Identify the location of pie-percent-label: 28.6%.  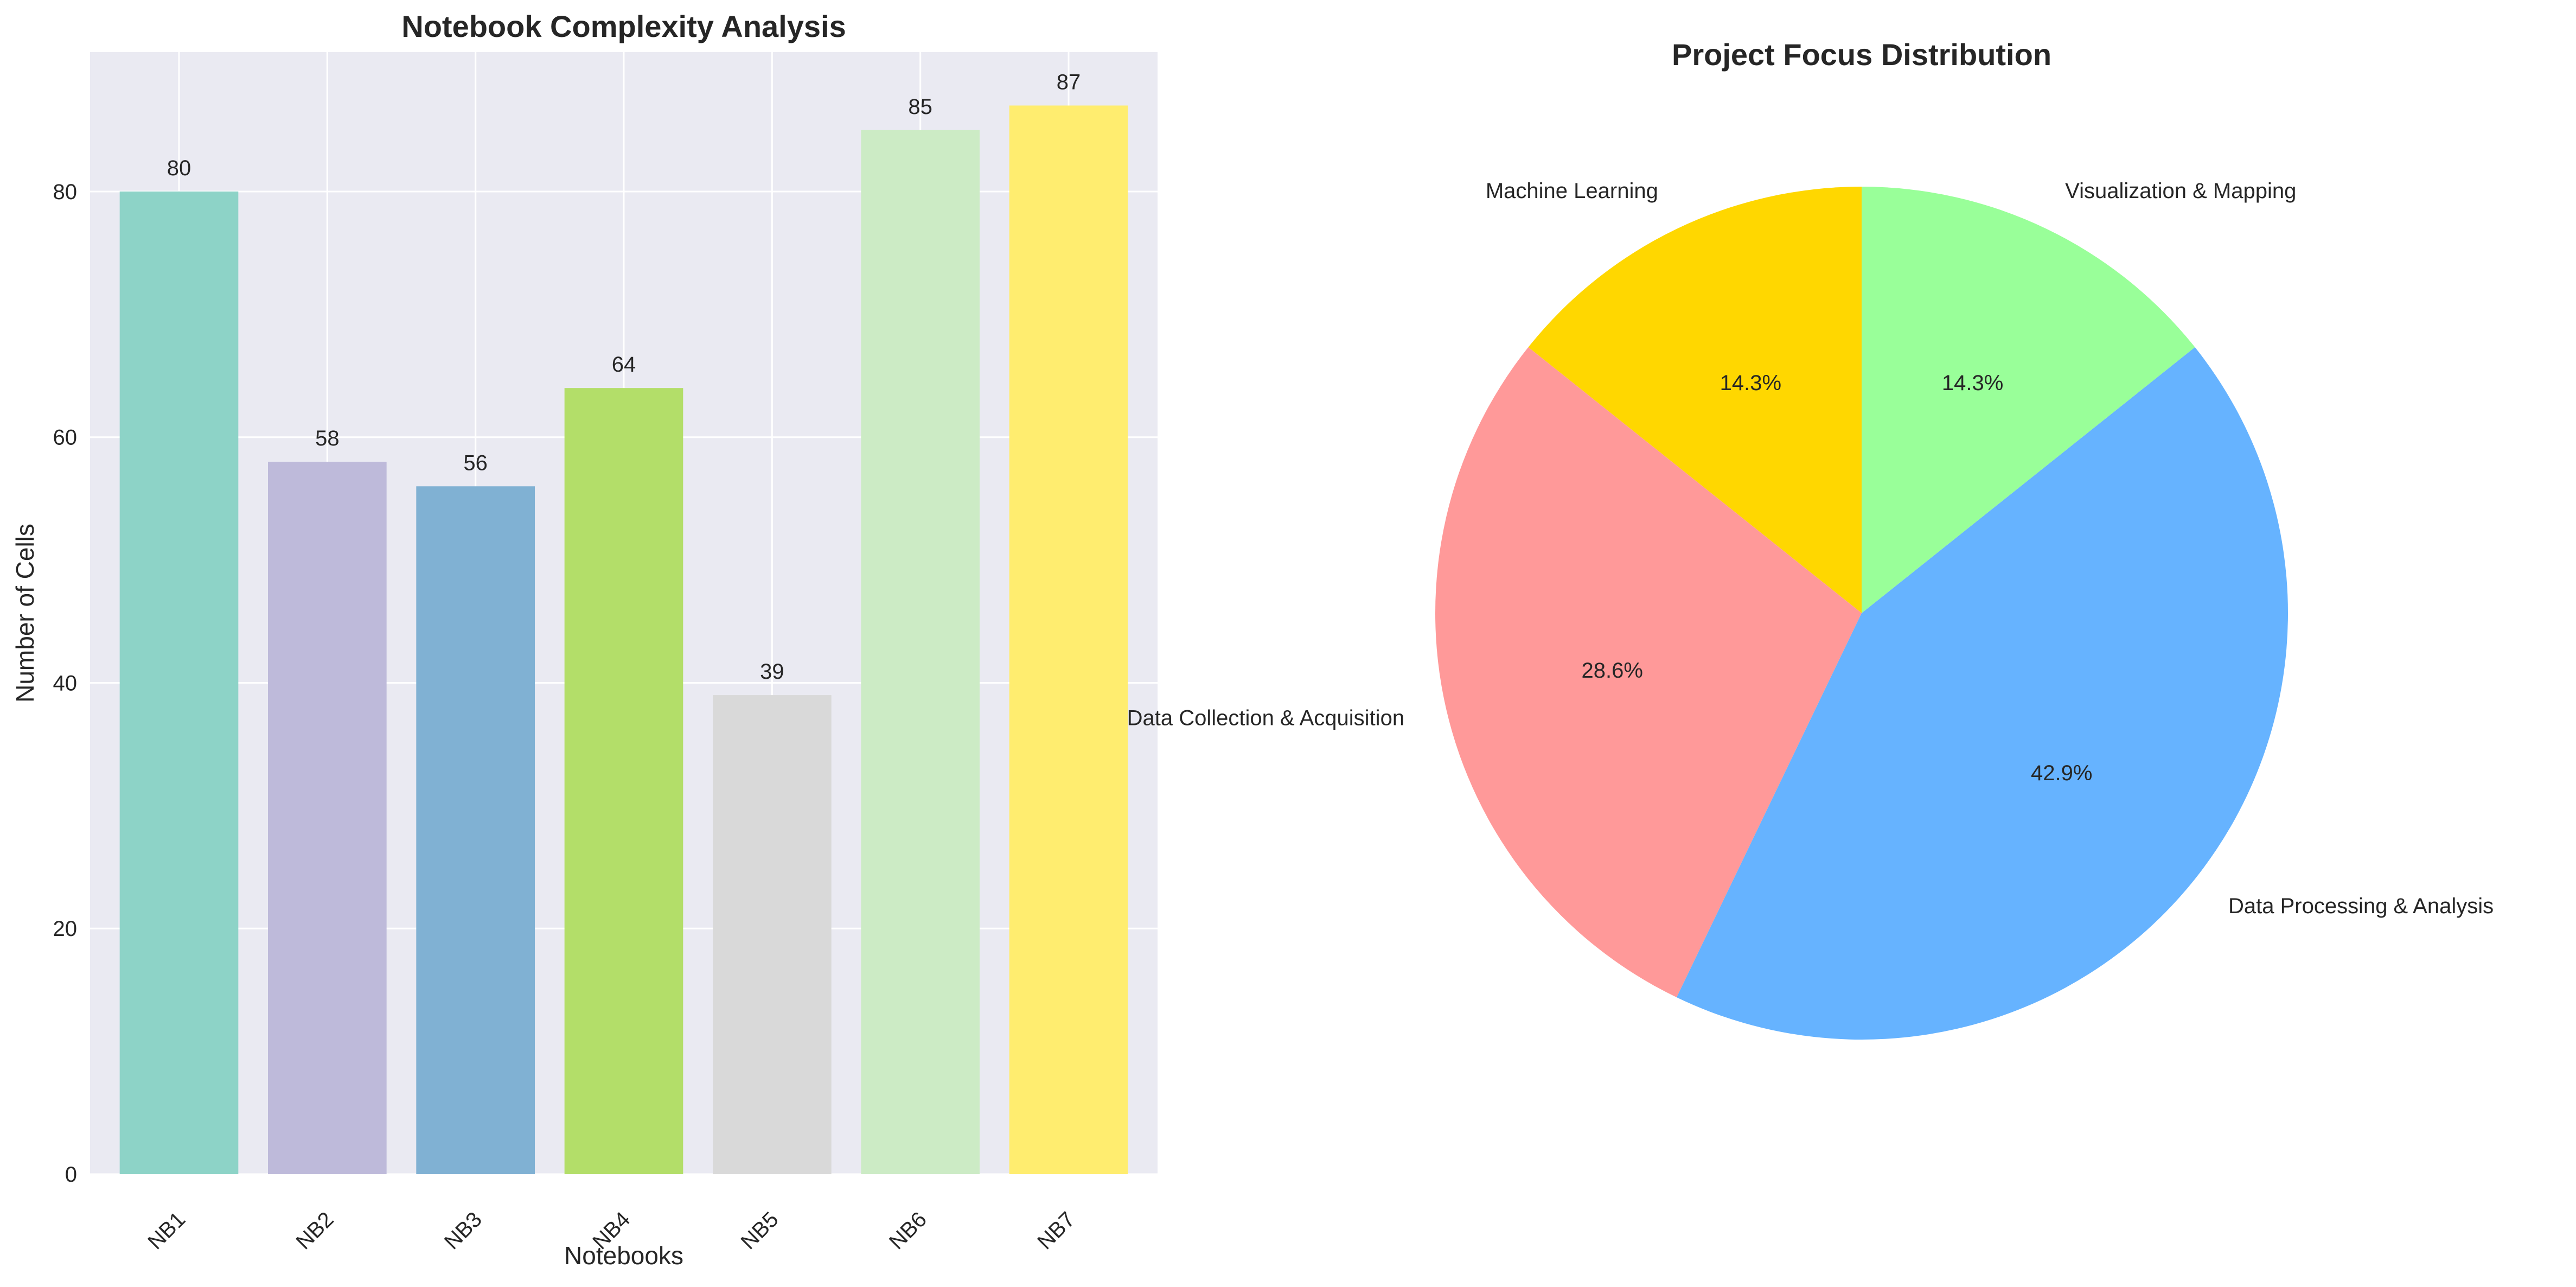
(1612, 671).